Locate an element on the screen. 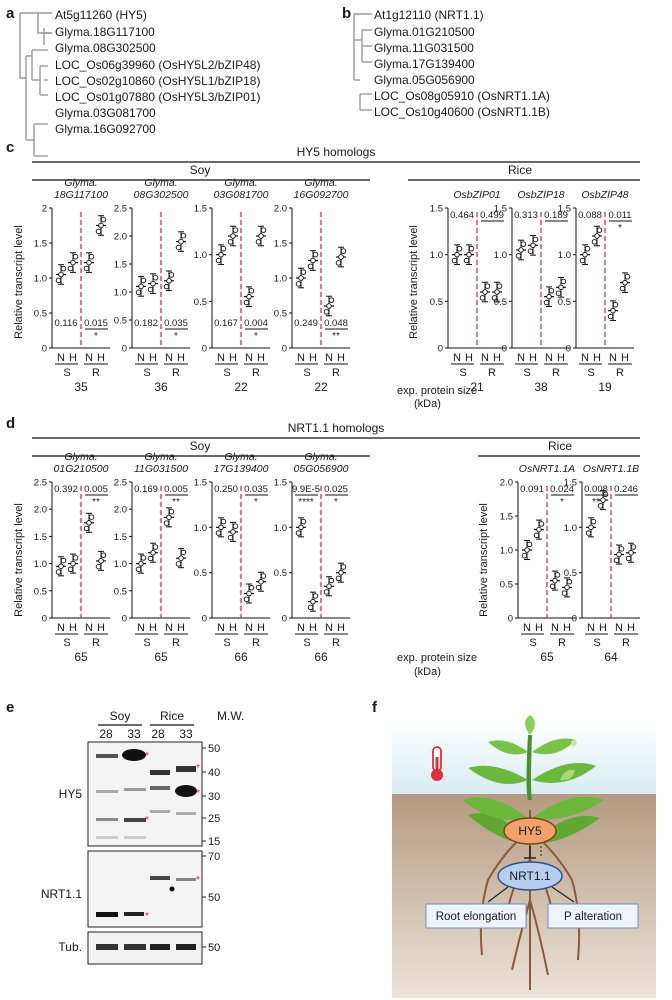 This screenshot has height=1000, width=672. p-value: 0.249 is located at coordinates (306, 323).